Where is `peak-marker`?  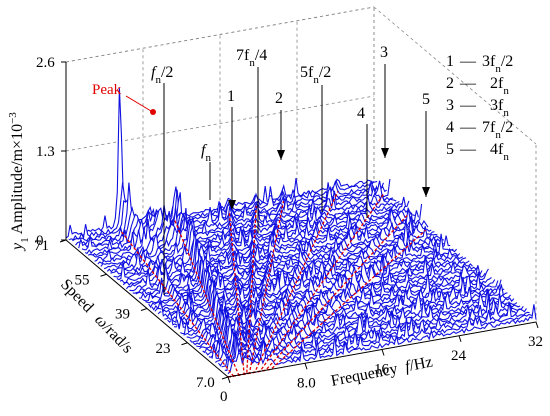
peak-marker is located at coordinates (153, 112).